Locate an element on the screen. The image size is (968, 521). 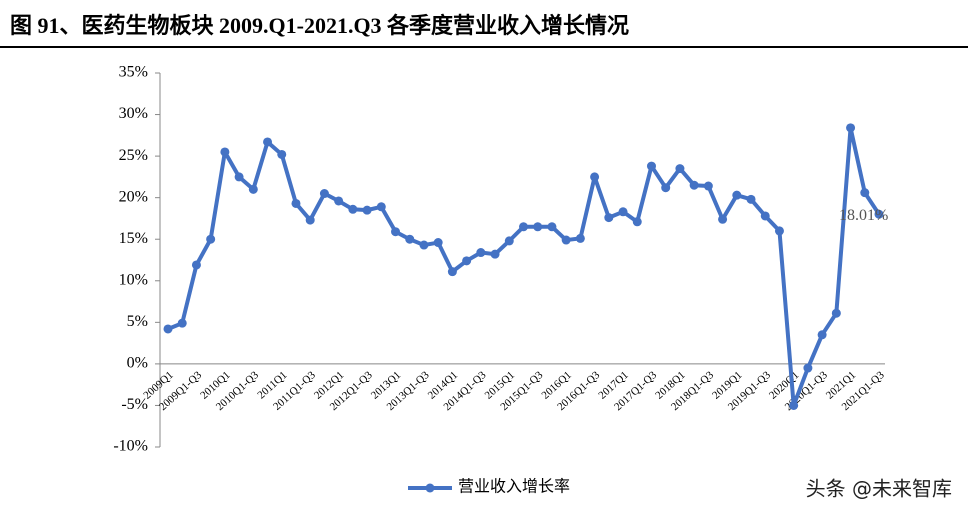
y-tick-label: 10% is located at coordinates (133, 279).